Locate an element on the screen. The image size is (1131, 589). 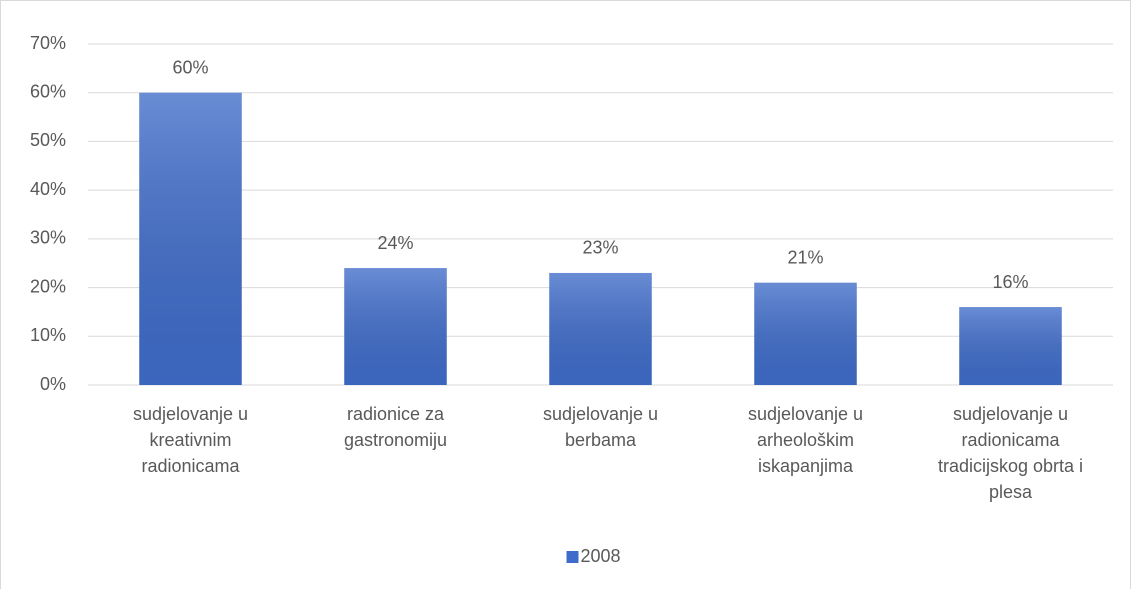
y-tick-label: 0% is located at coordinates (53, 384).